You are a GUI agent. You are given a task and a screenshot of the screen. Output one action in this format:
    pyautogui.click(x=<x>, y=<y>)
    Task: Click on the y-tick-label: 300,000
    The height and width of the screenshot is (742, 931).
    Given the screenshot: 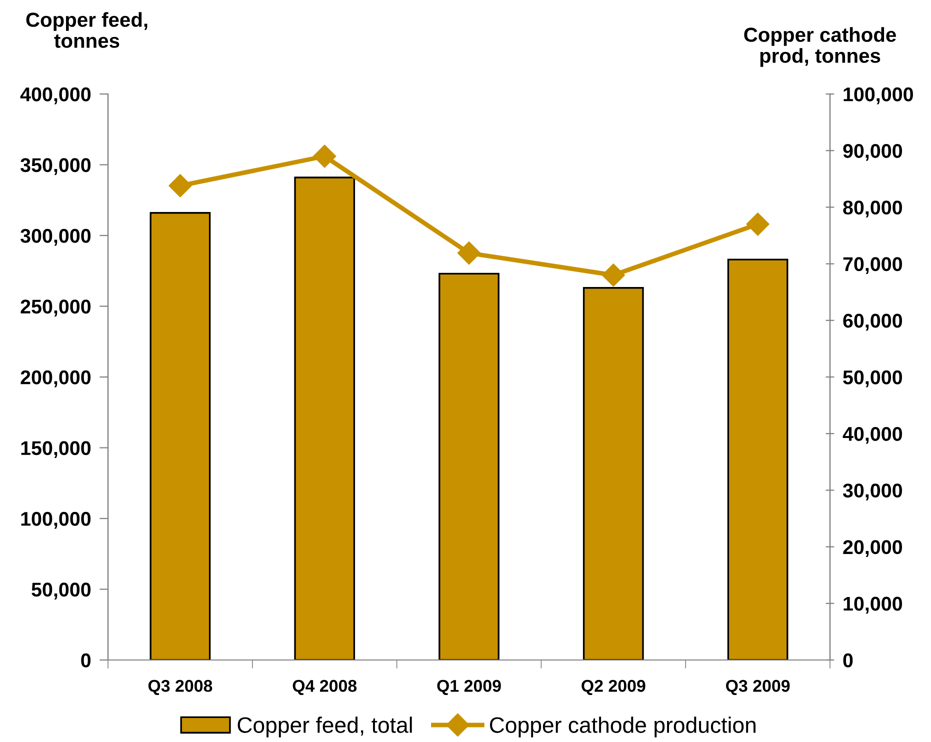 What is the action you would take?
    pyautogui.click(x=55, y=237)
    